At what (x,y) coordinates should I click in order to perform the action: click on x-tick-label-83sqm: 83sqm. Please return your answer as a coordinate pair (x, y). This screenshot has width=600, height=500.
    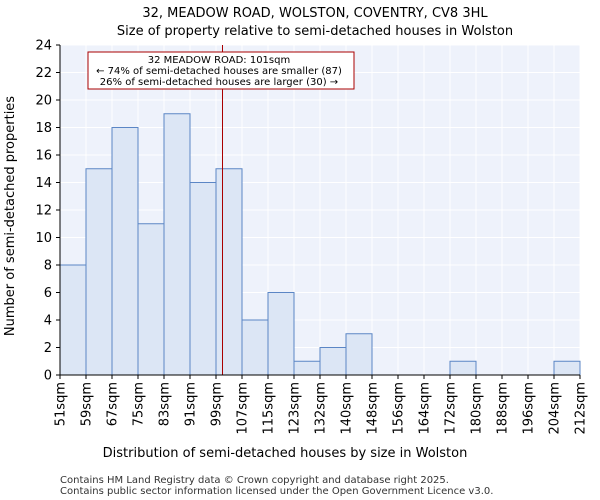
    Looking at the image, I should click on (165, 404).